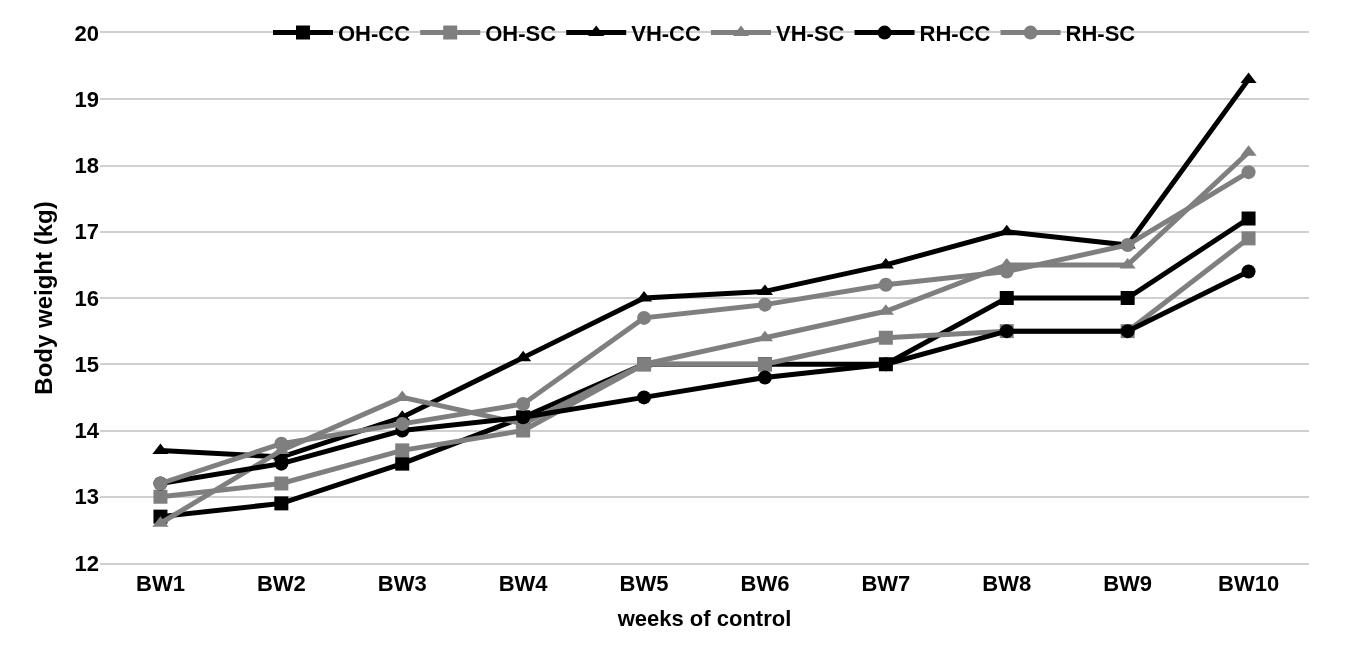 The height and width of the screenshot is (653, 1349). I want to click on y-tick-label: 17, so click(86, 232).